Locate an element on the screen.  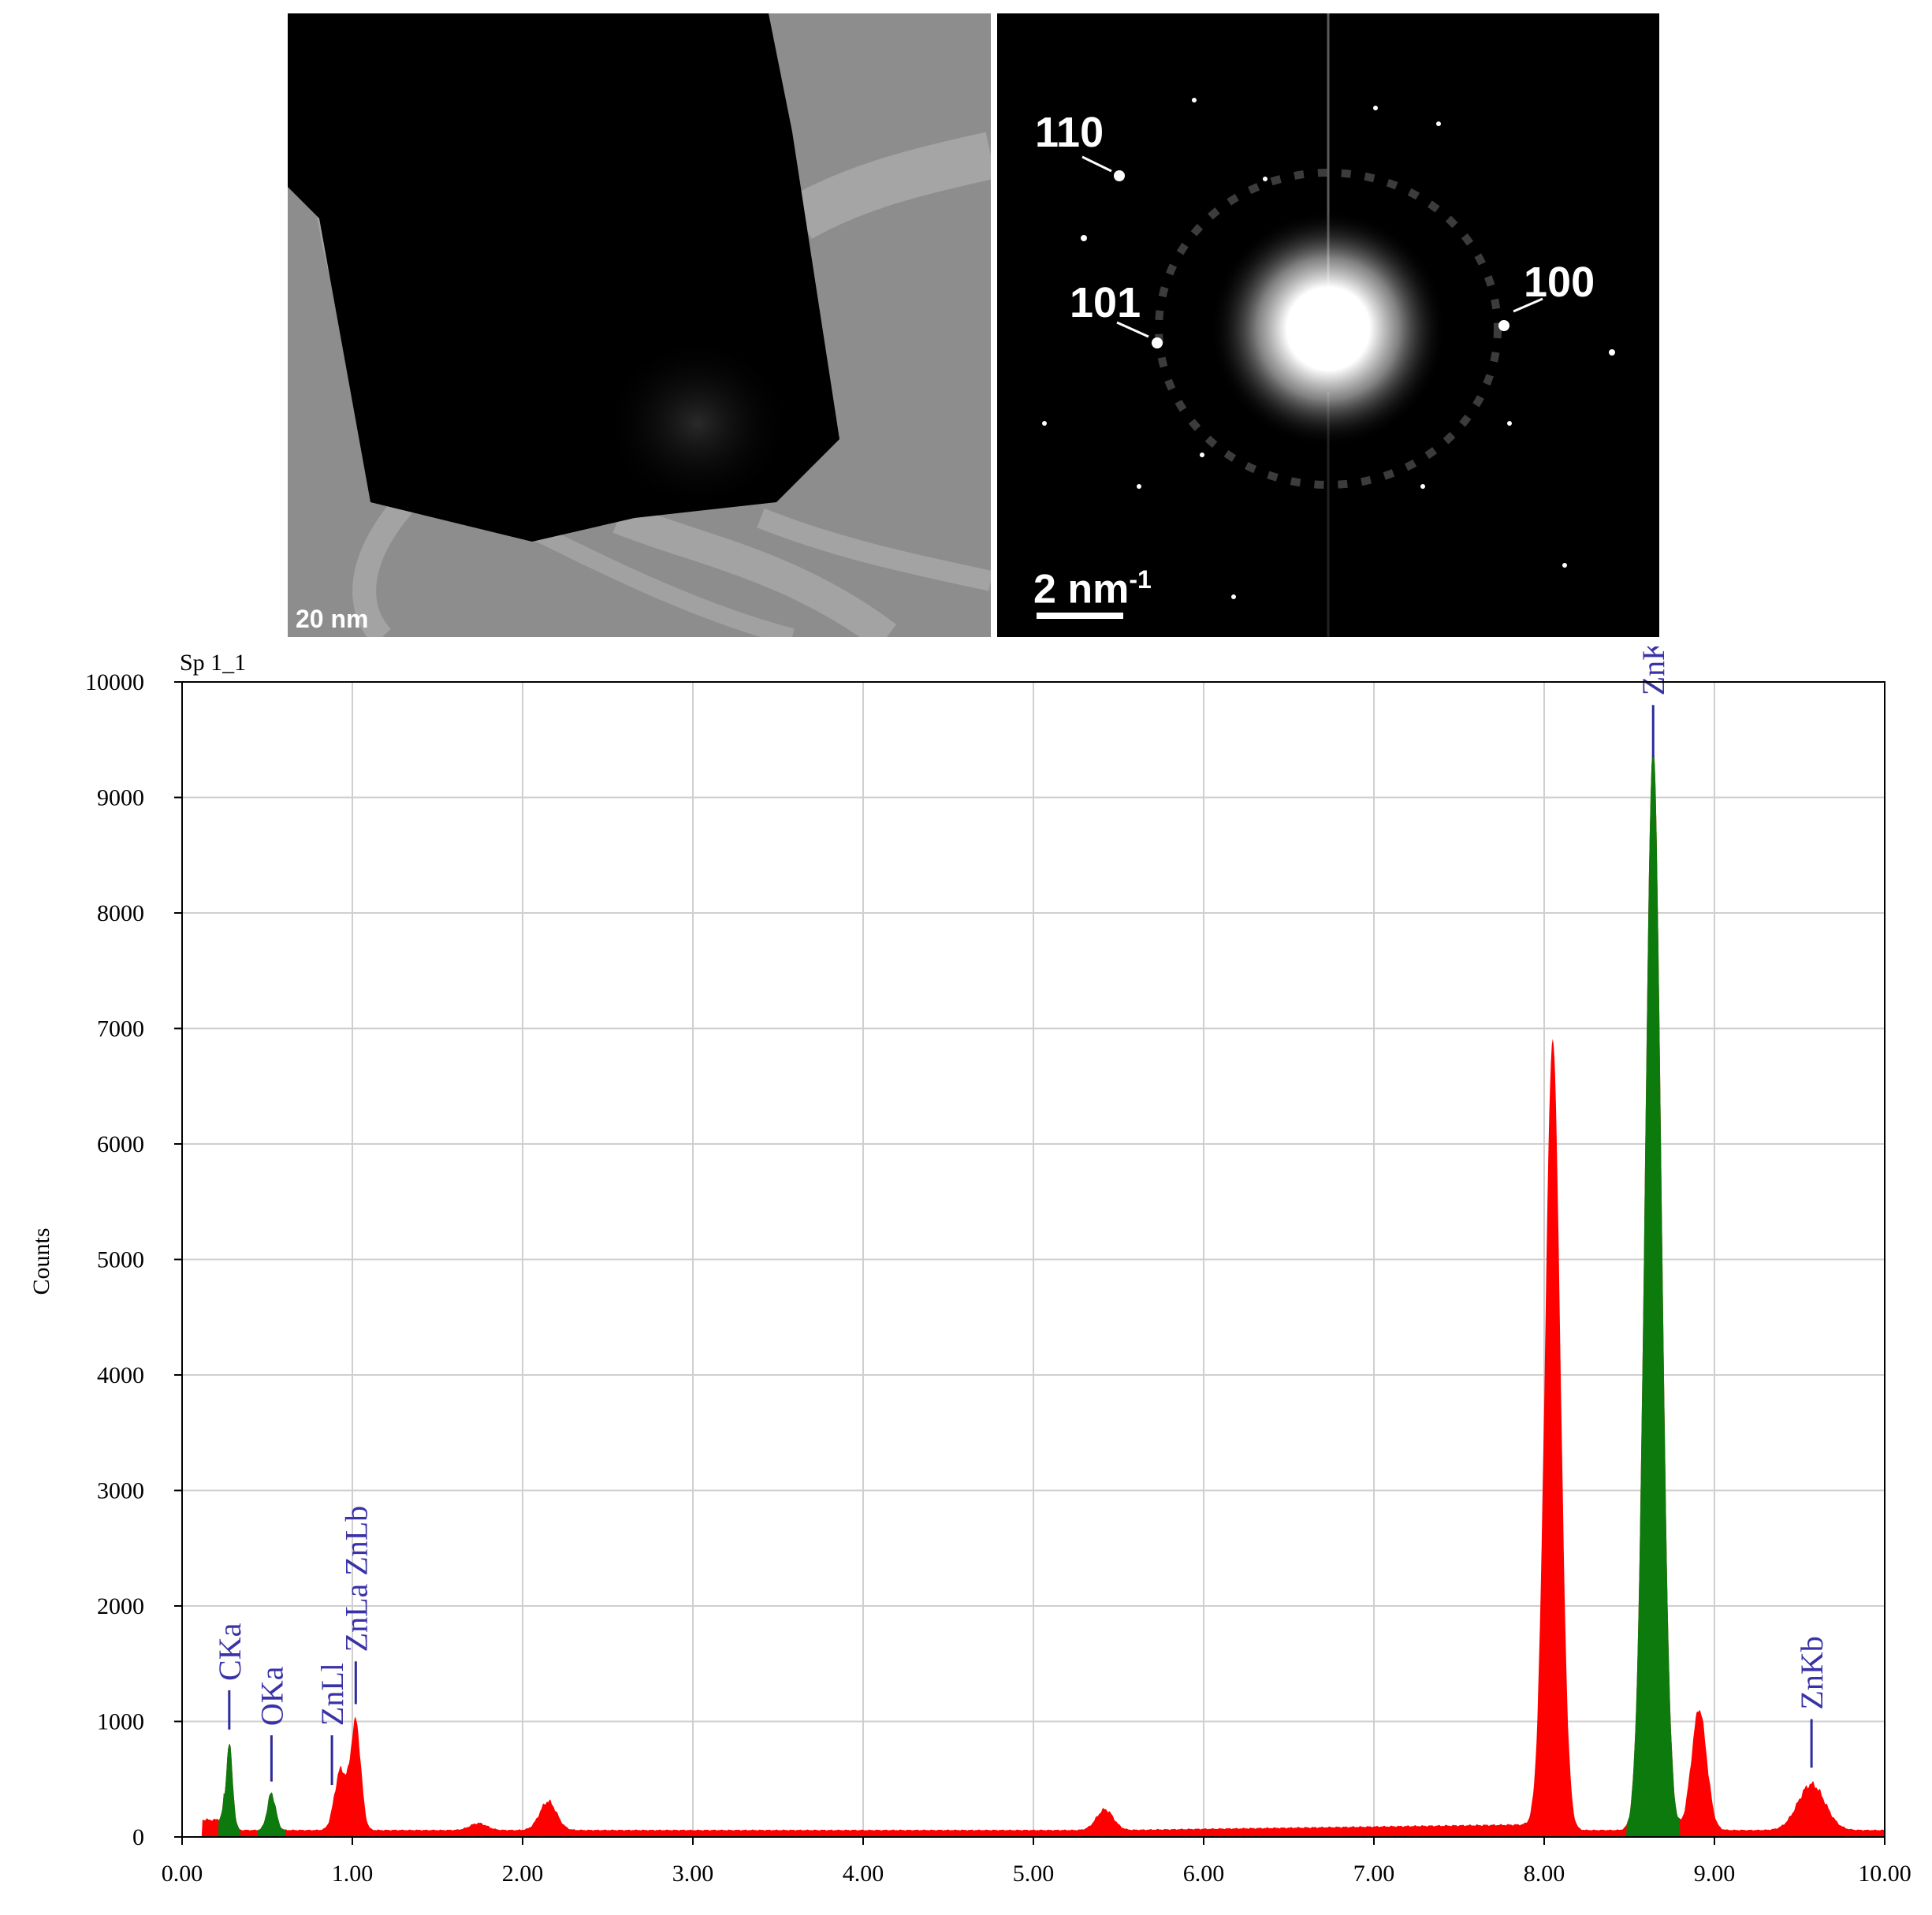
tem-image: 20 nm is located at coordinates (639, 325).